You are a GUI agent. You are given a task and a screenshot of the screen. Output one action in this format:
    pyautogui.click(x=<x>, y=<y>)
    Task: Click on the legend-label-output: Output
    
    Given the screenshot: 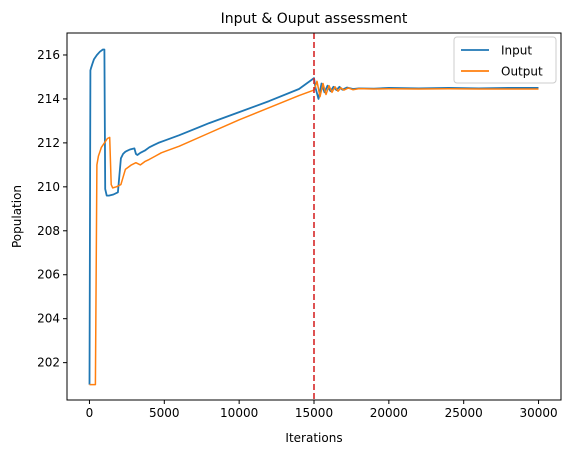 What is the action you would take?
    pyautogui.click(x=522, y=72)
    